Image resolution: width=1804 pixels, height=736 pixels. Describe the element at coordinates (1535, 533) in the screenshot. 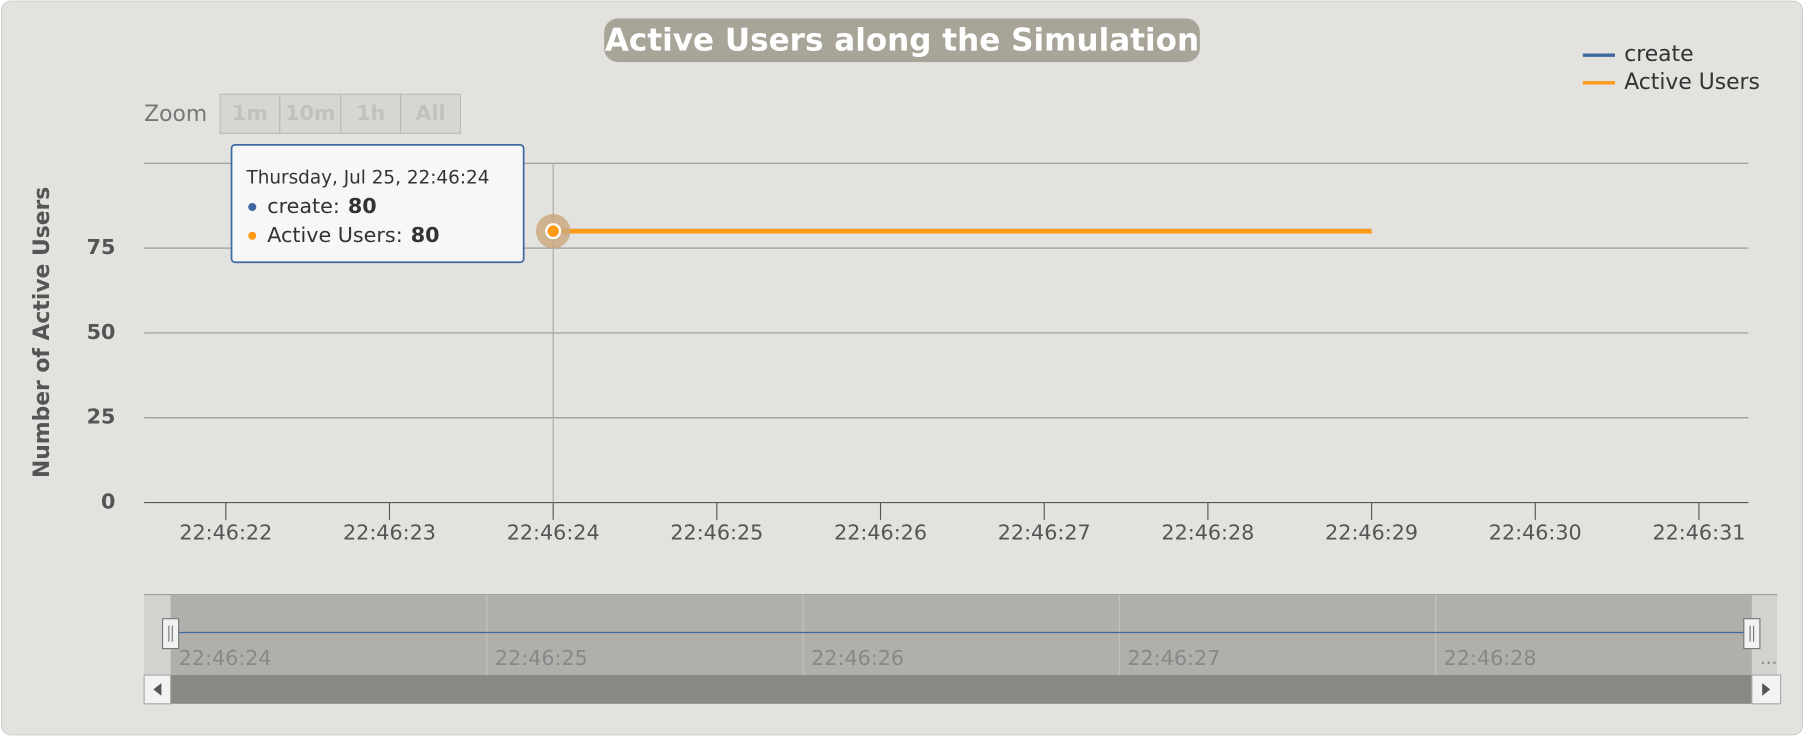

I see `x-tick-label: 22:46:30` at that location.